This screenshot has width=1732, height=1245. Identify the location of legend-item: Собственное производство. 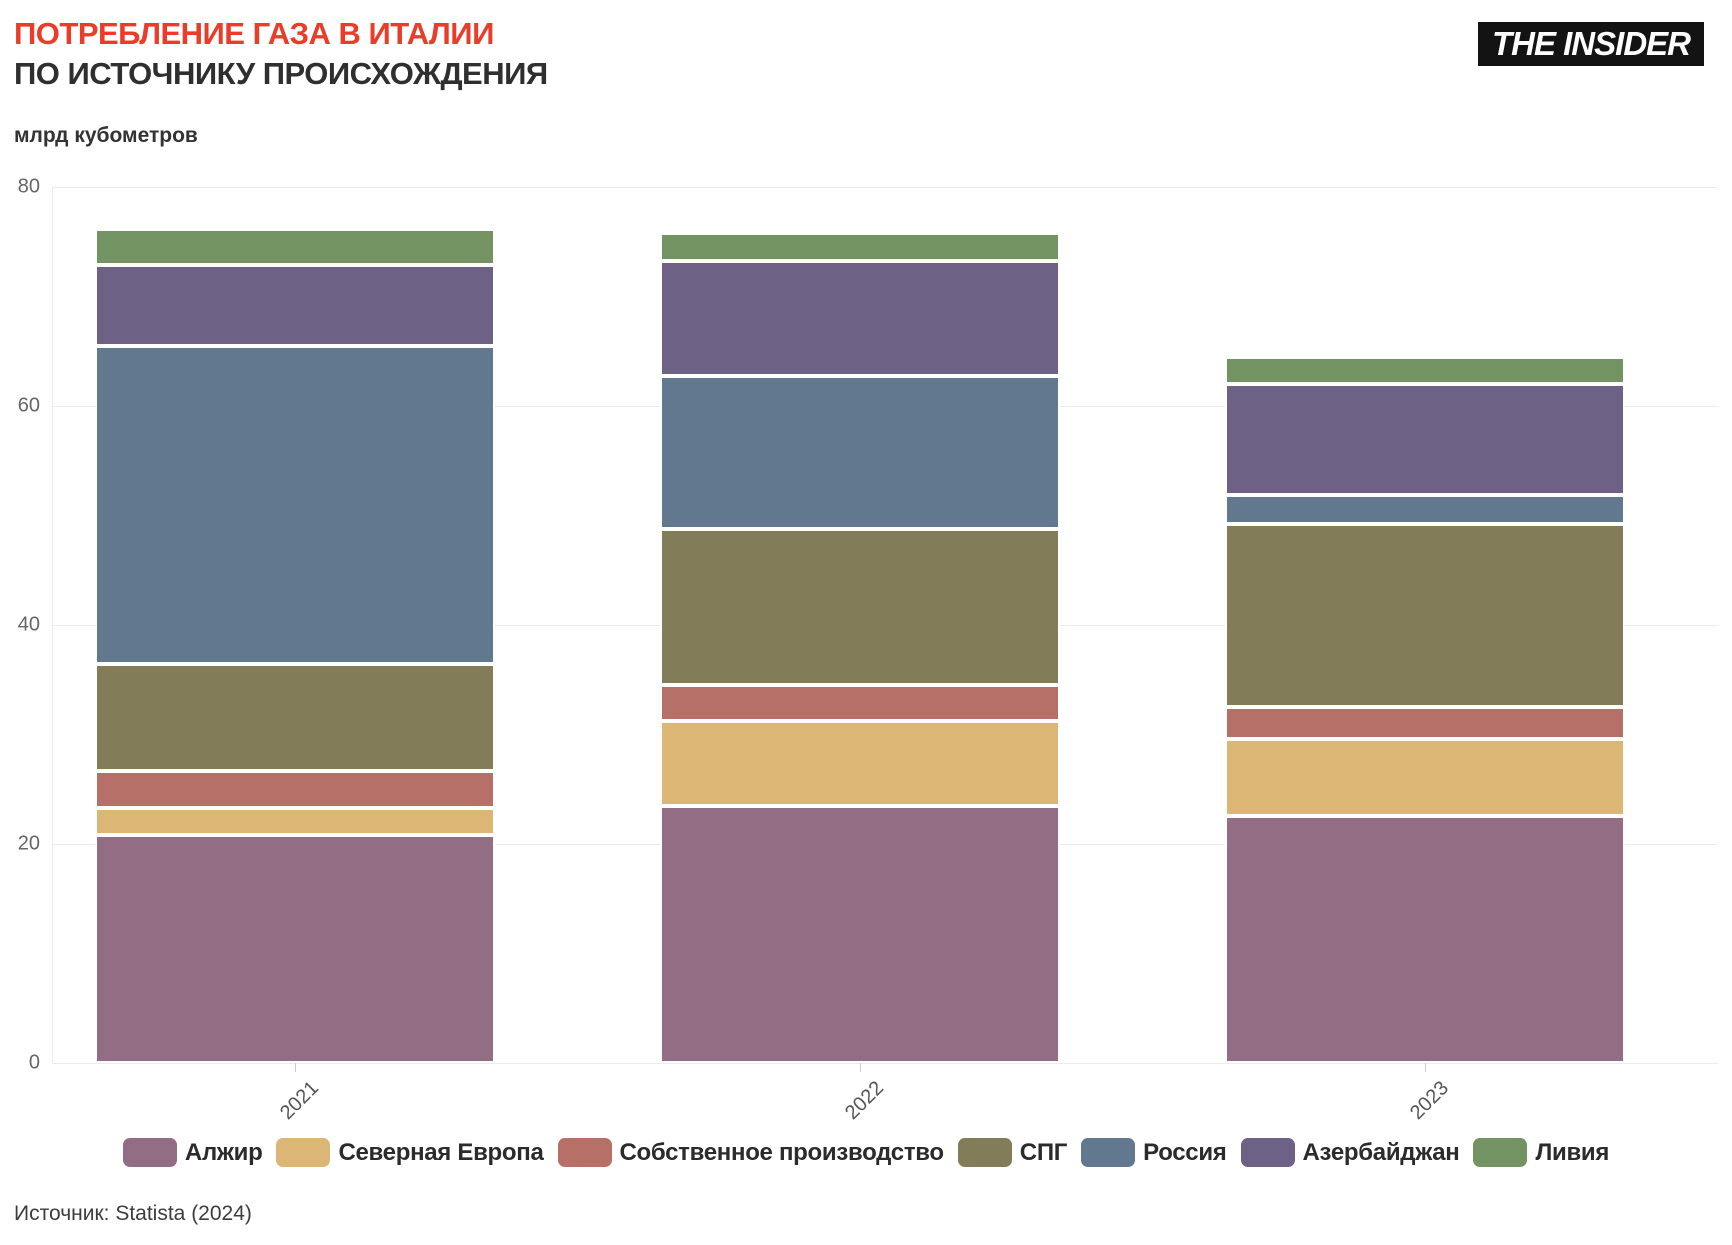
(751, 1152).